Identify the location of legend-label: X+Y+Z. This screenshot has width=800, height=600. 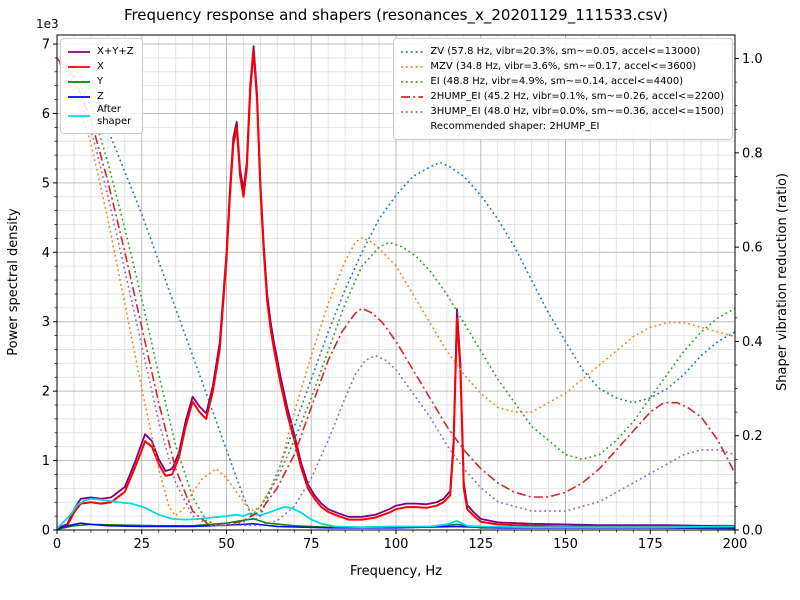
(115, 51).